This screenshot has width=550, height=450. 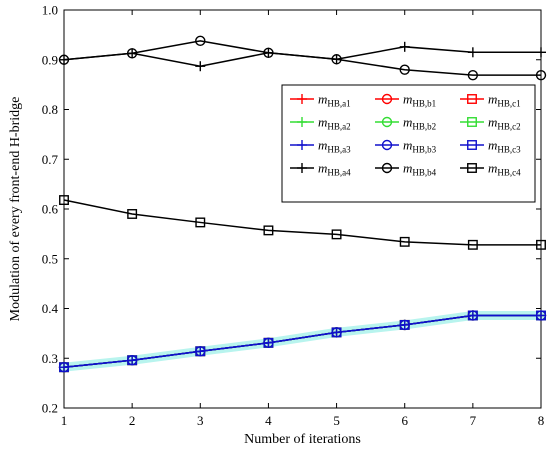 I want to click on legend-entry: mHB,b1, so click(x=405, y=100).